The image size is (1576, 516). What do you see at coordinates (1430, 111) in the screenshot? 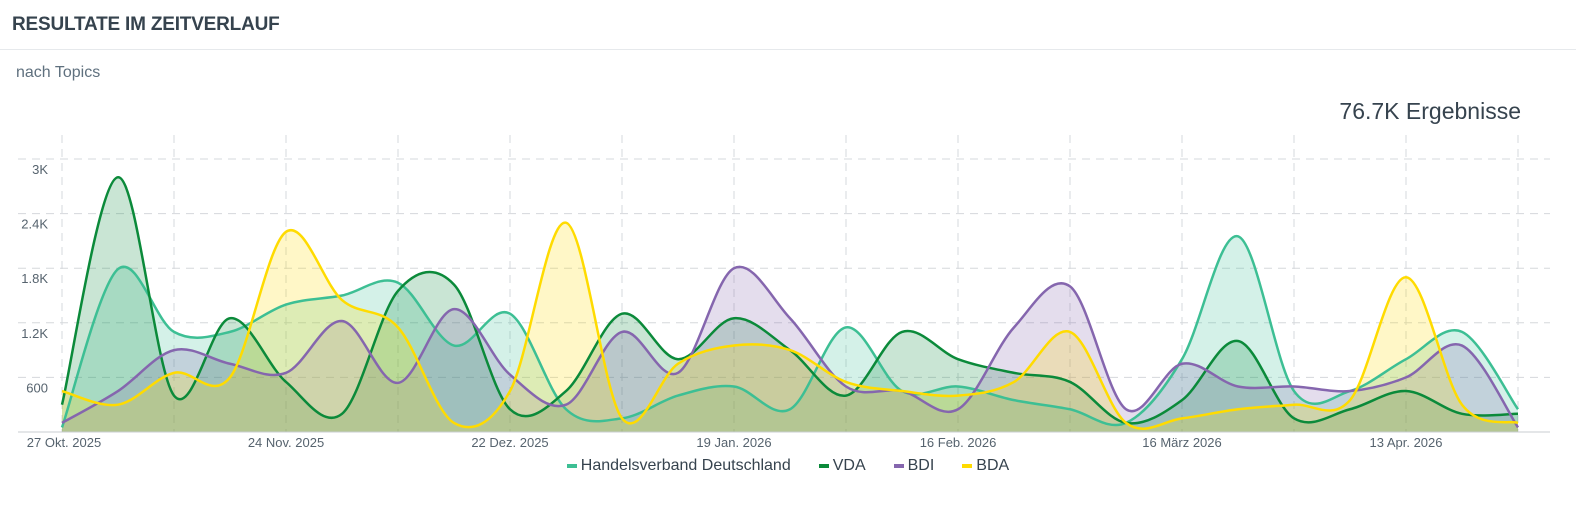
I see `total-results: 76.7K Ergebnisse` at bounding box center [1430, 111].